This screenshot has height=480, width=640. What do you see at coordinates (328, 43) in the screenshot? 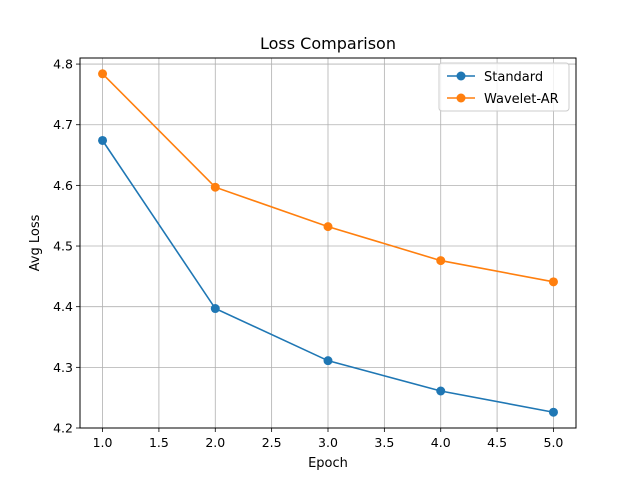
I see `chart-title: Loss Comparison` at bounding box center [328, 43].